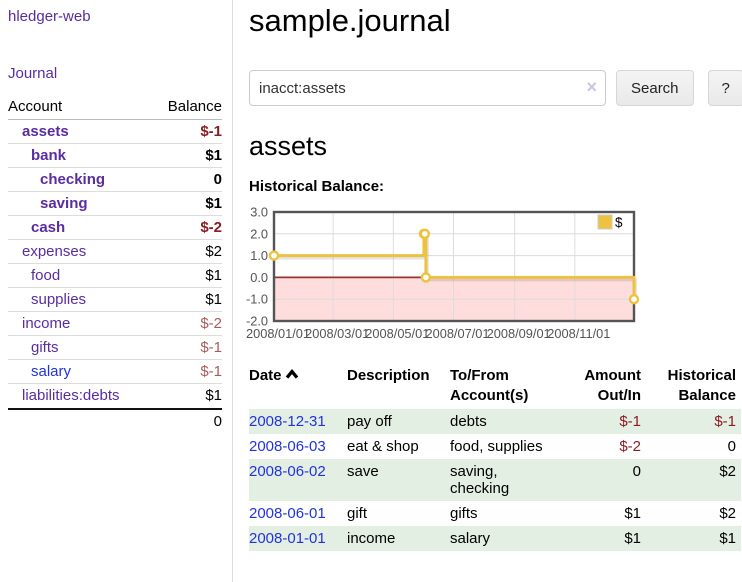 The width and height of the screenshot is (742, 582). Describe the element at coordinates (257, 299) in the screenshot. I see `y-tick-label: -1.0` at that location.